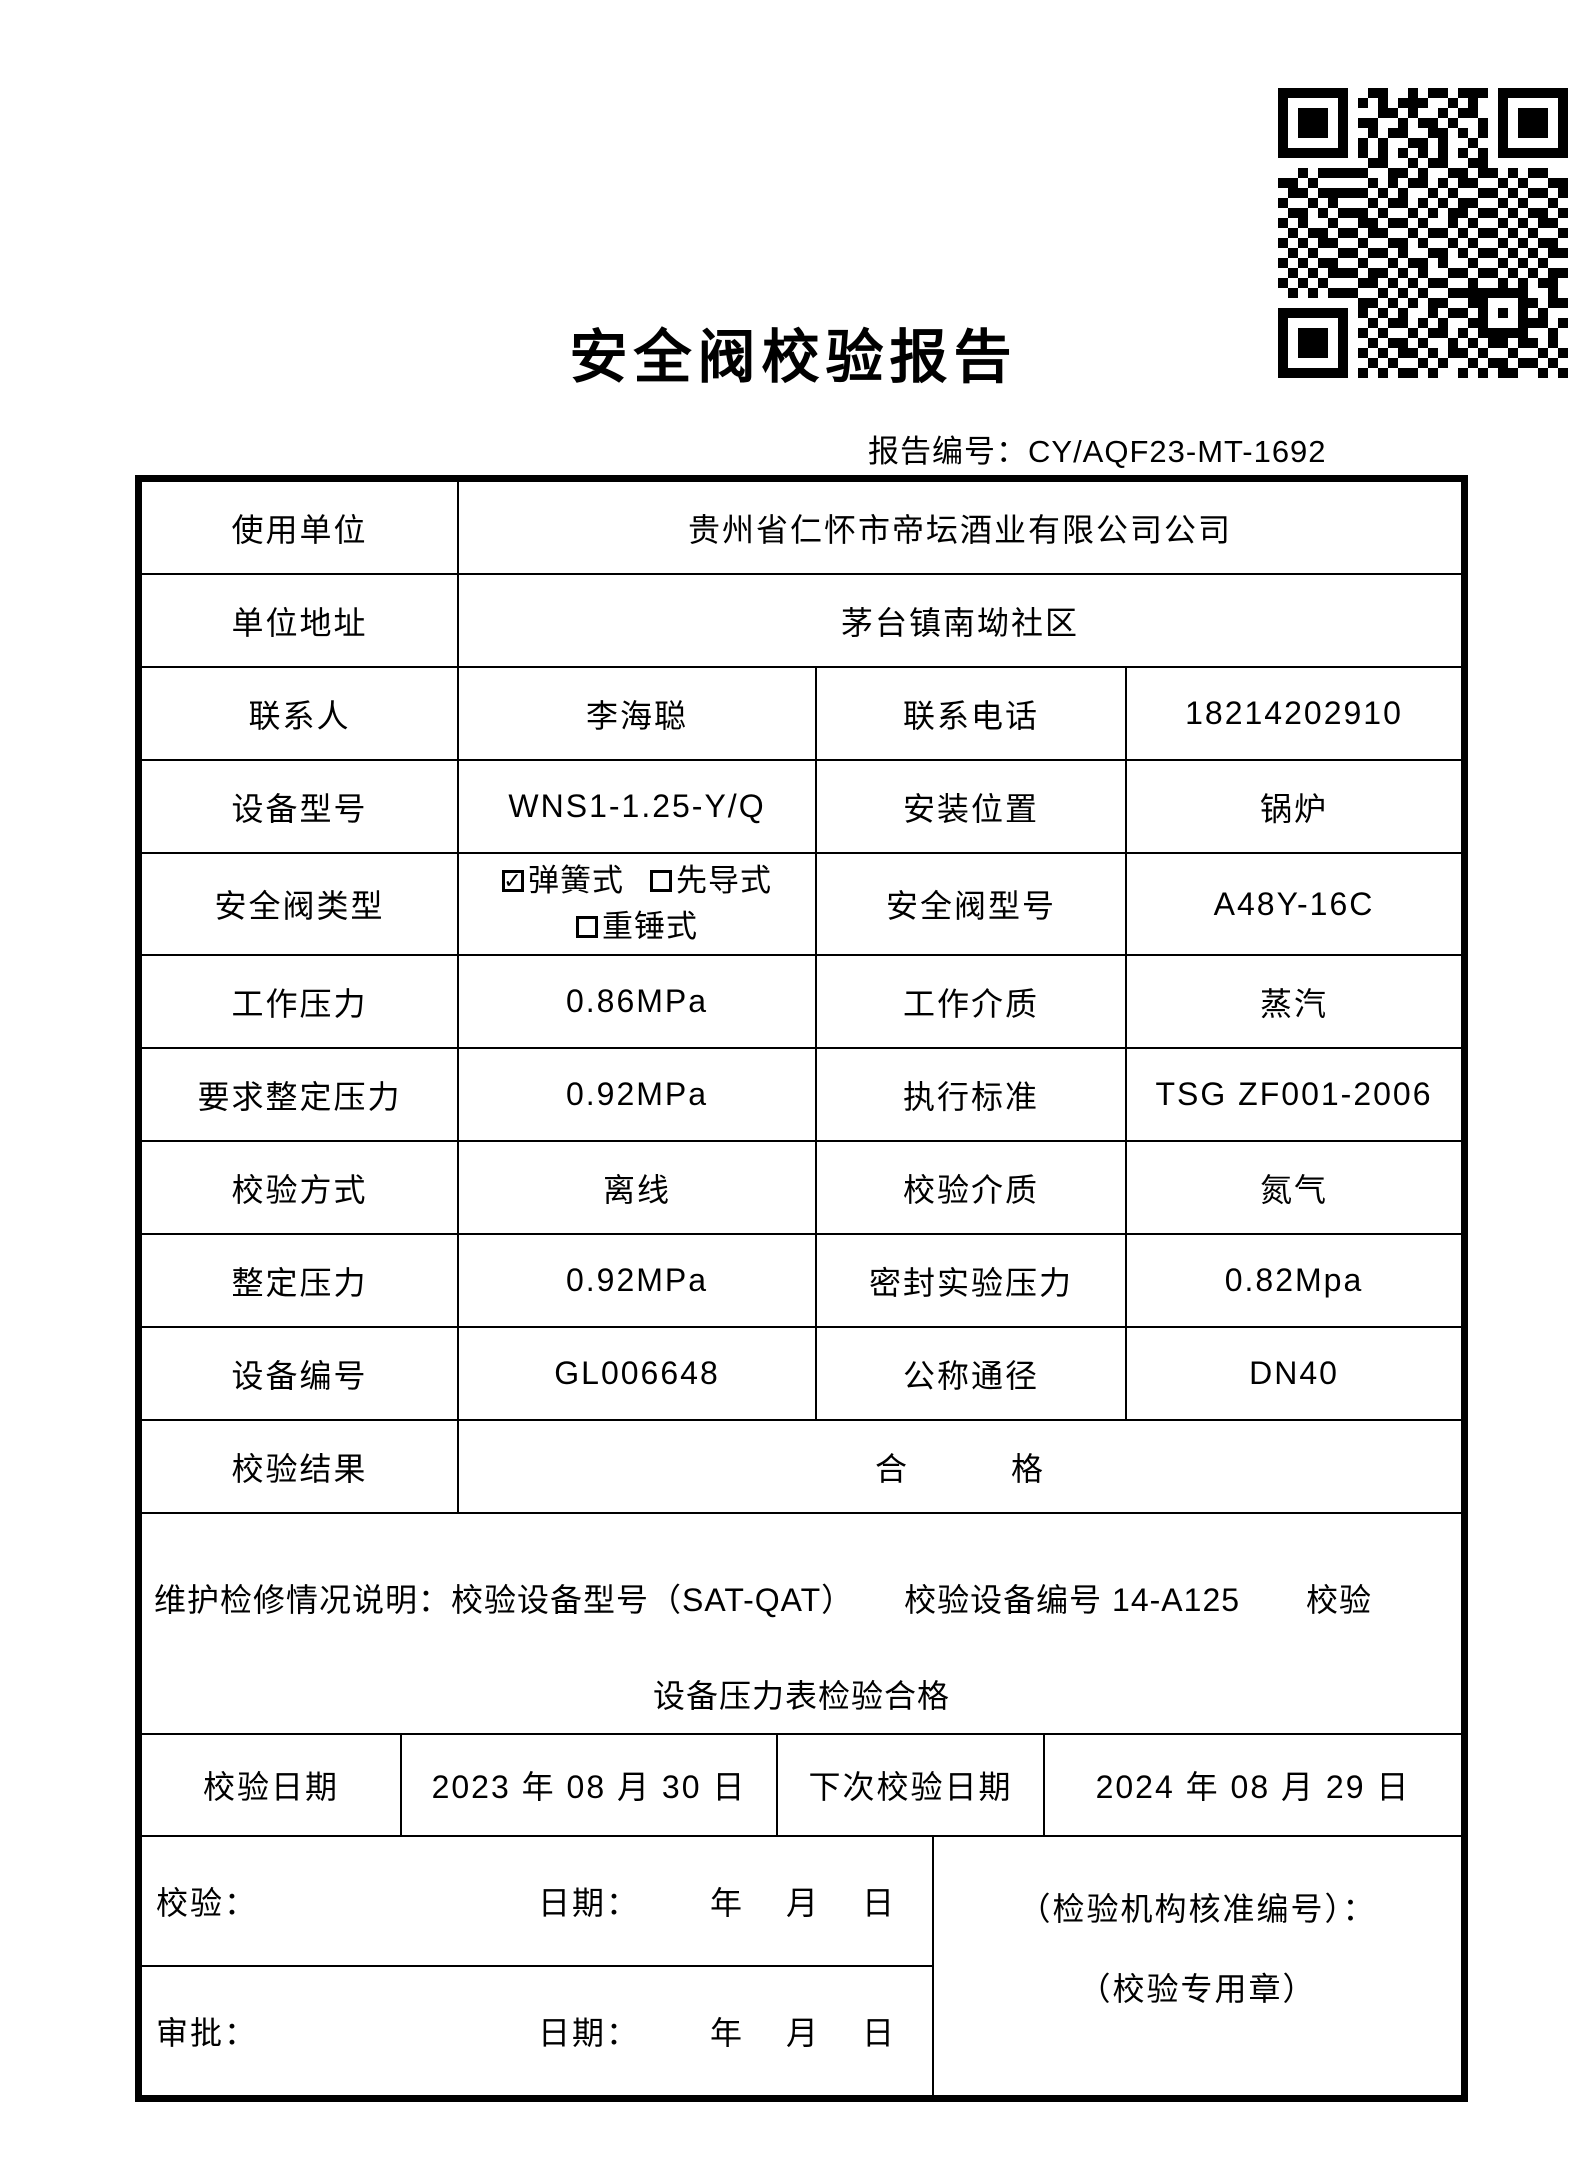 The width and height of the screenshot is (1587, 2177). I want to click on table-row-working-pressure: 工作压力 0.86MPa 工作介质 蒸汽, so click(801, 1002).